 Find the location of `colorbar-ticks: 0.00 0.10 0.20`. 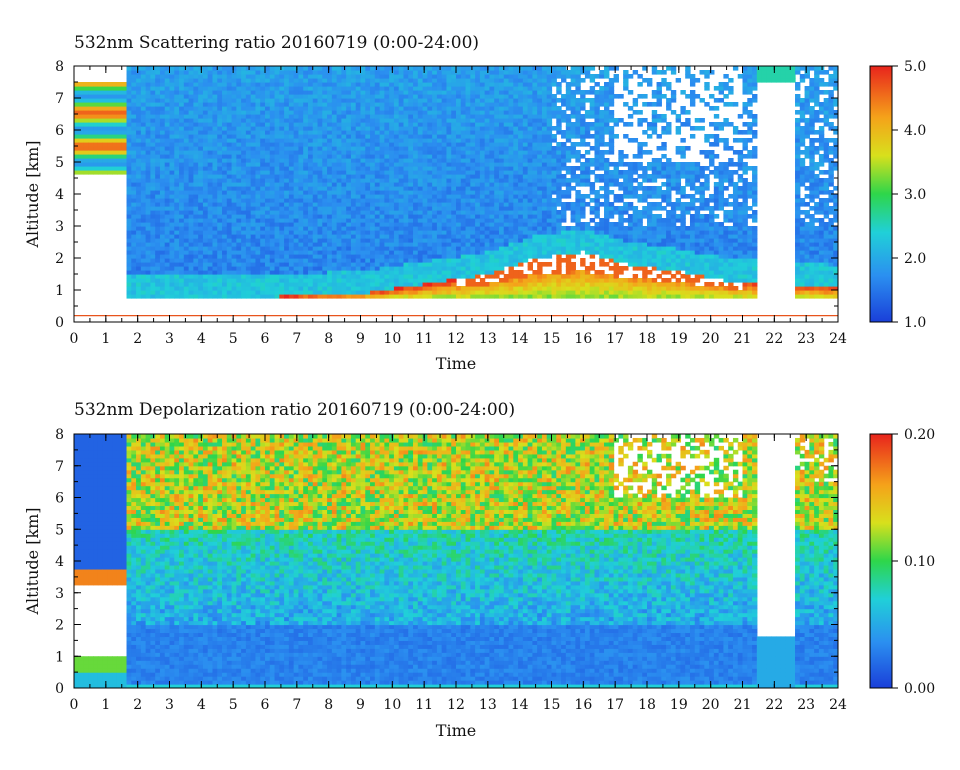

colorbar-ticks: 0.00 0.10 0.20 is located at coordinates (913, 562).